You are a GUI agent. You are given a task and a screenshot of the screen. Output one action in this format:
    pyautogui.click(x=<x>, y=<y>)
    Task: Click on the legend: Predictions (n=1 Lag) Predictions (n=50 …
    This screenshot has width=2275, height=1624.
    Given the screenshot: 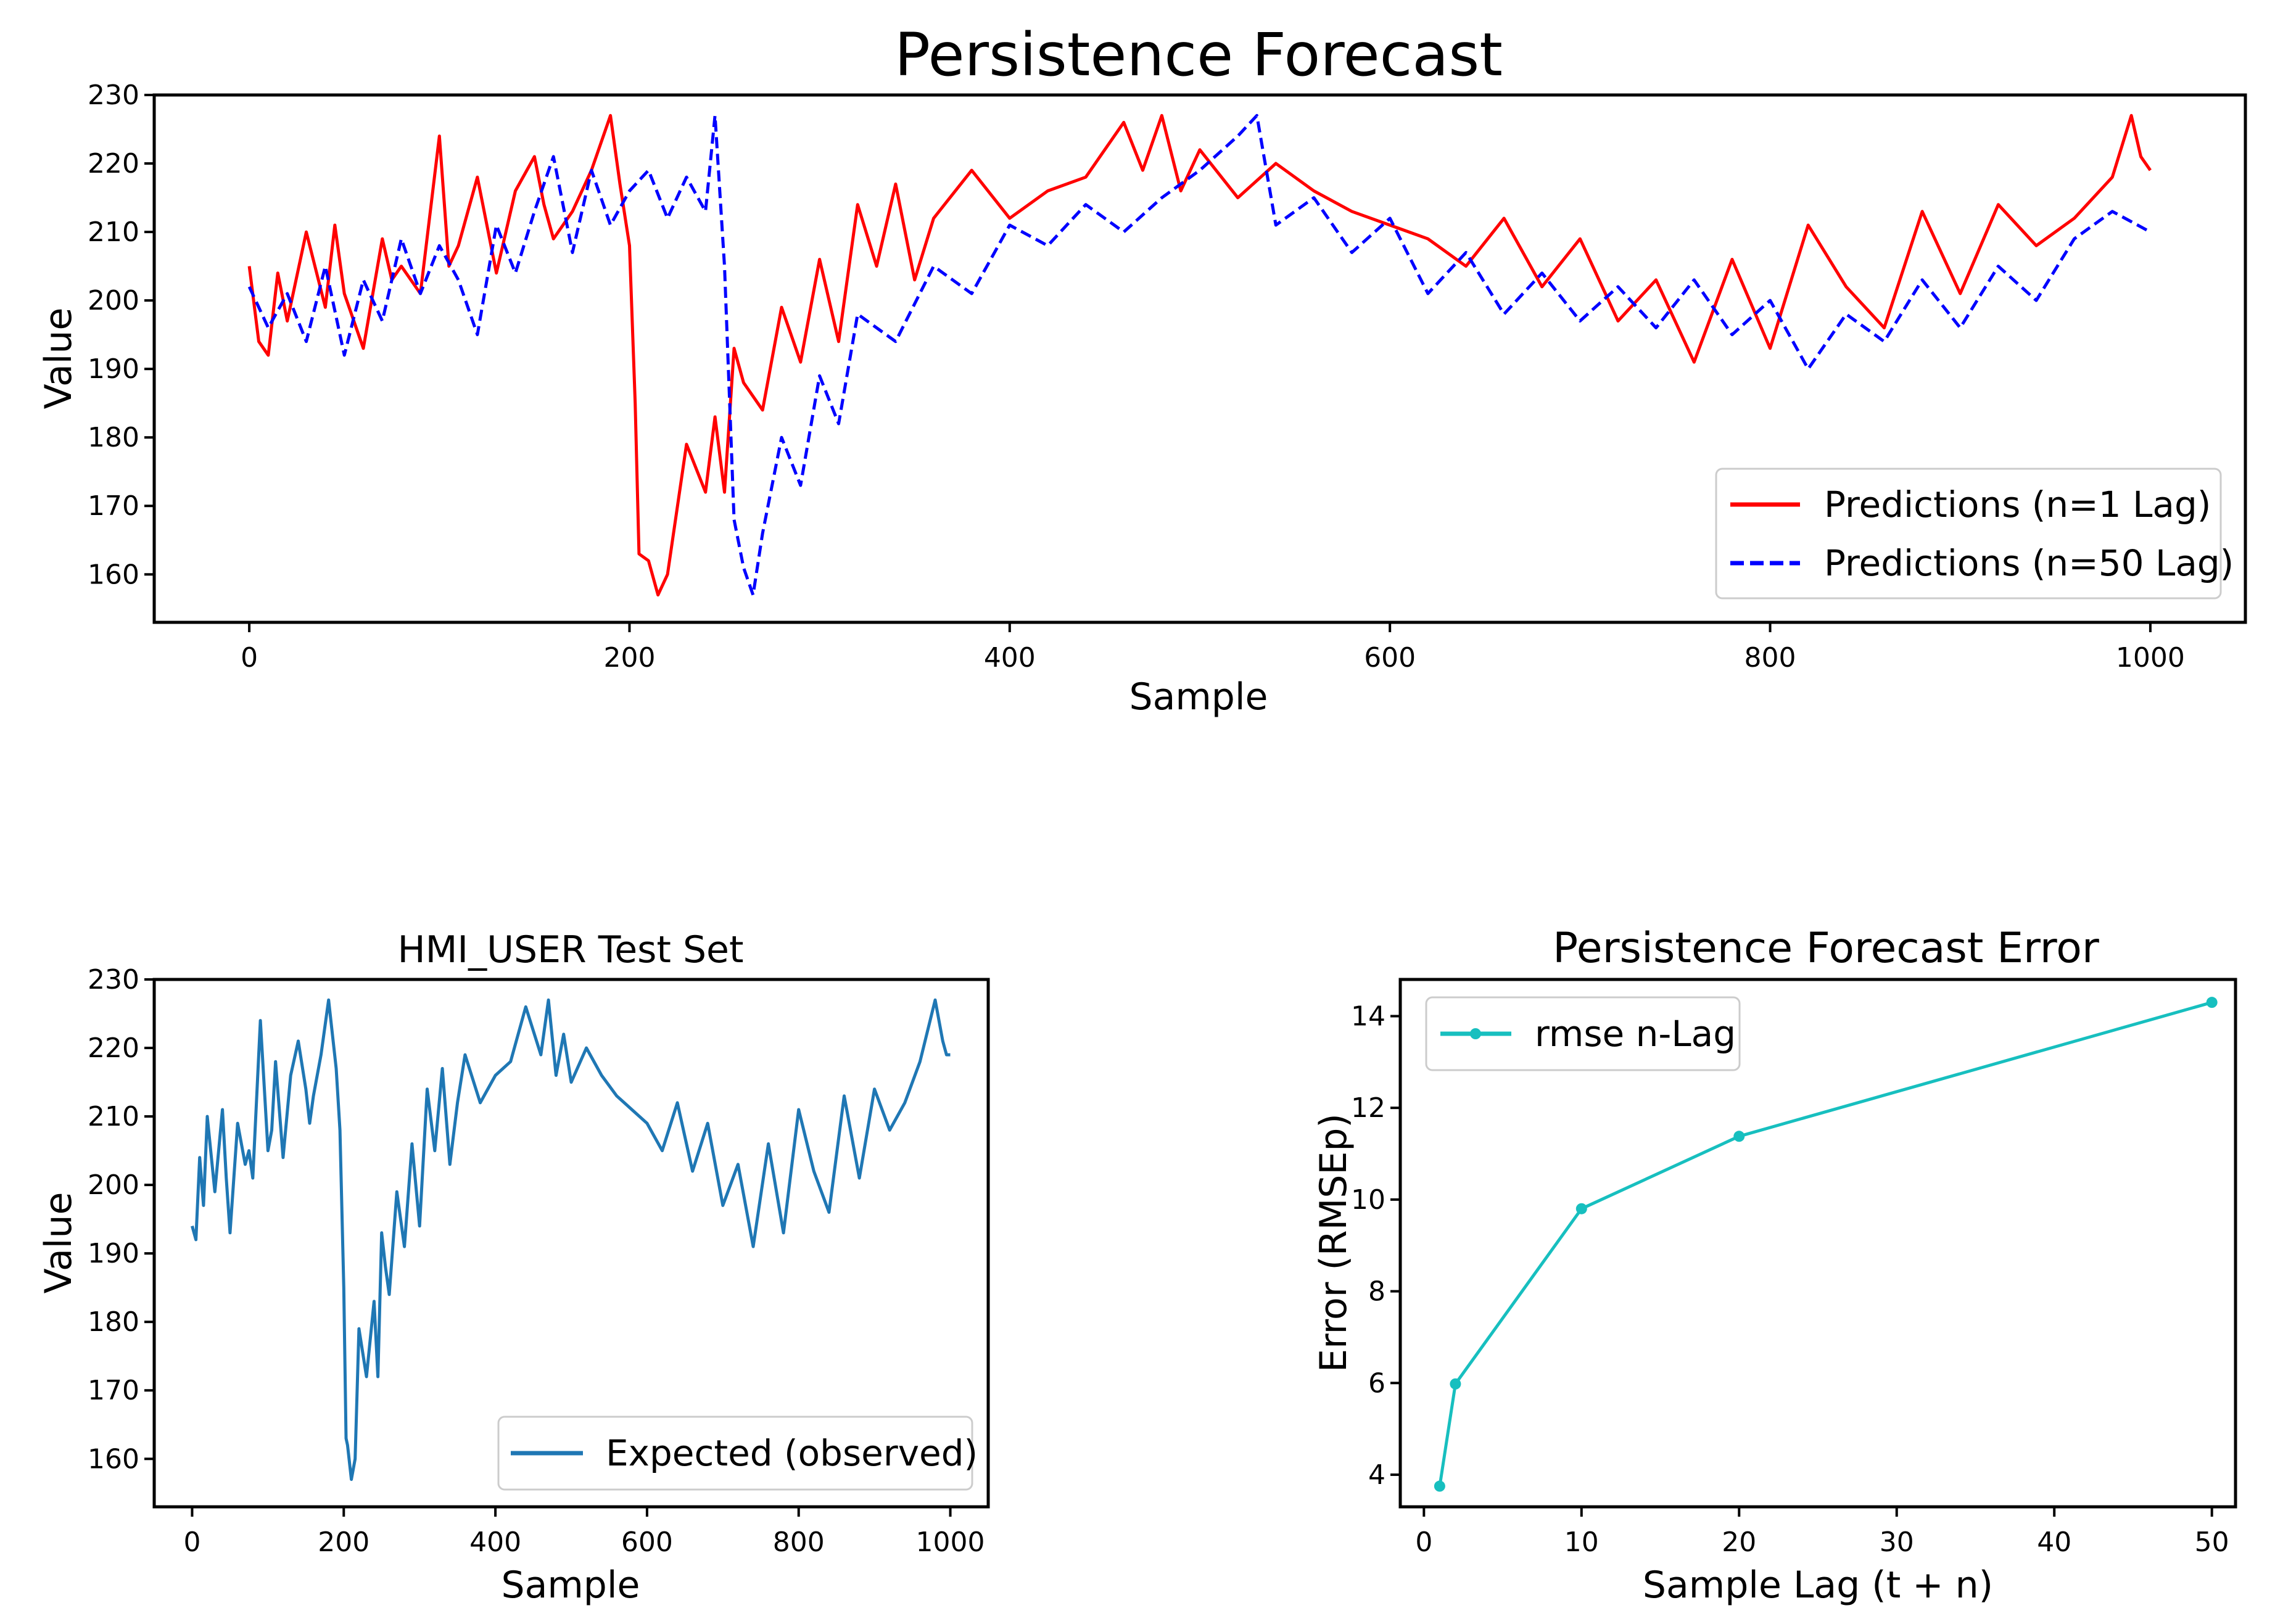 What is the action you would take?
    pyautogui.click(x=1975, y=534)
    